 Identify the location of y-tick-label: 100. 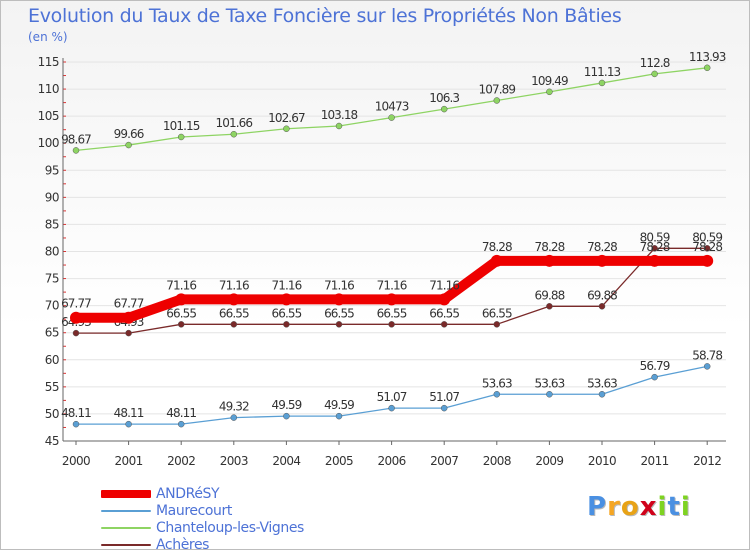
(48, 143).